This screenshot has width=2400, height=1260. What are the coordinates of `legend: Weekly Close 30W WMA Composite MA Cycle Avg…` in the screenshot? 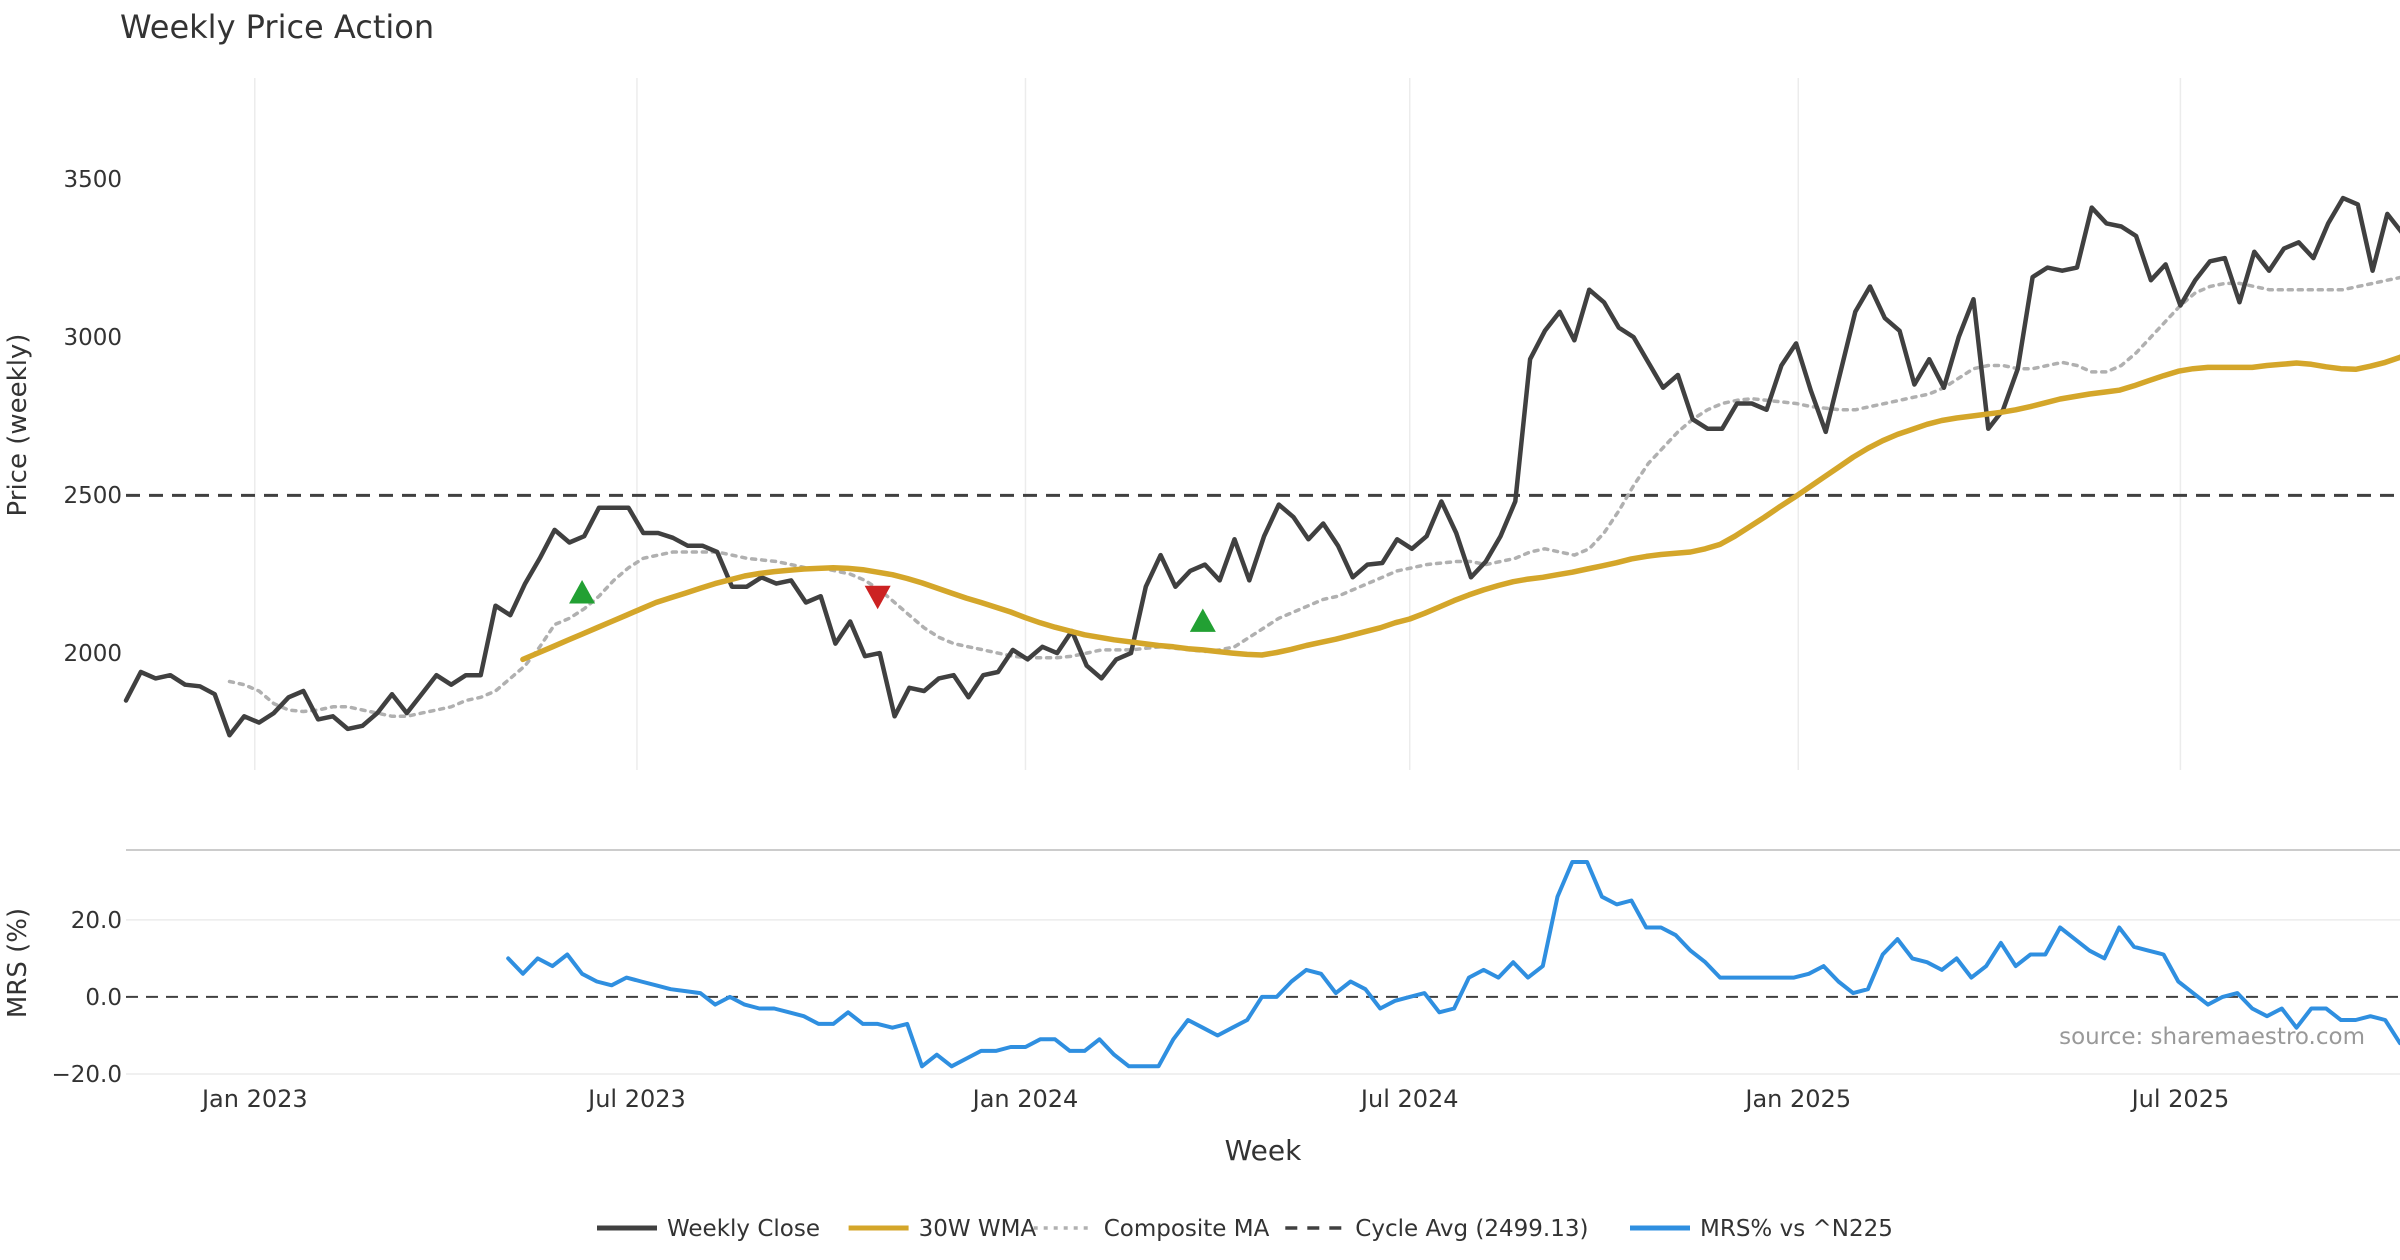 It's located at (1245, 1229).